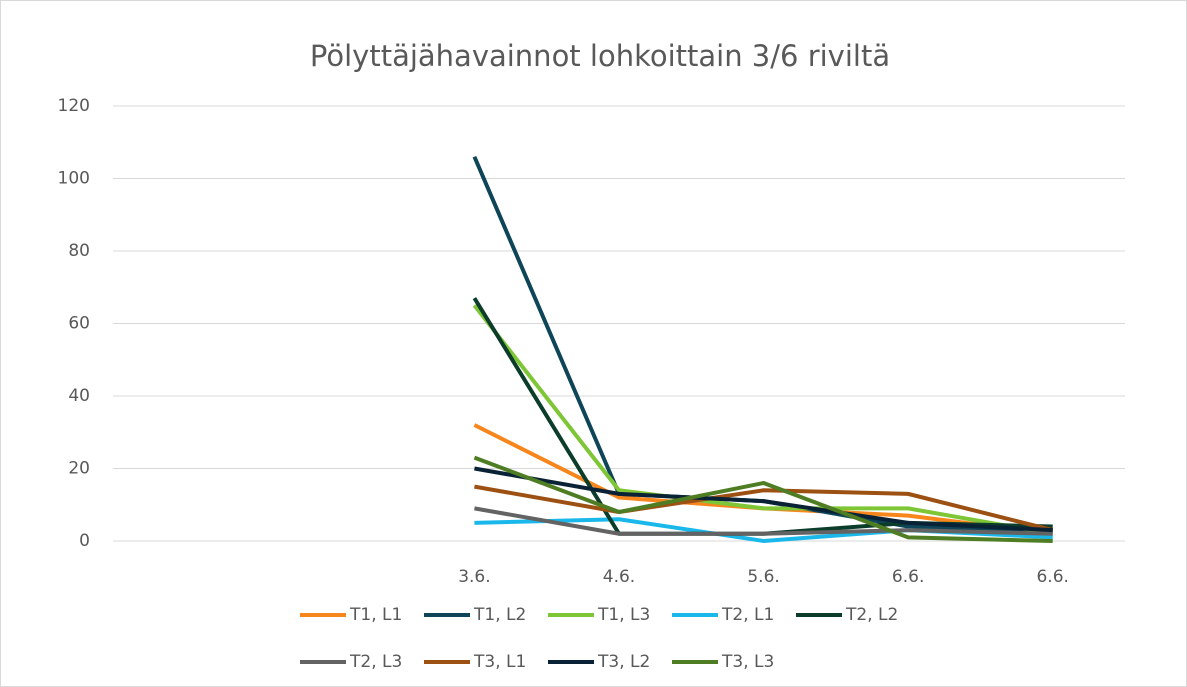 Image resolution: width=1187 pixels, height=687 pixels. What do you see at coordinates (623, 662) in the screenshot?
I see `legend-label: T3, L2` at bounding box center [623, 662].